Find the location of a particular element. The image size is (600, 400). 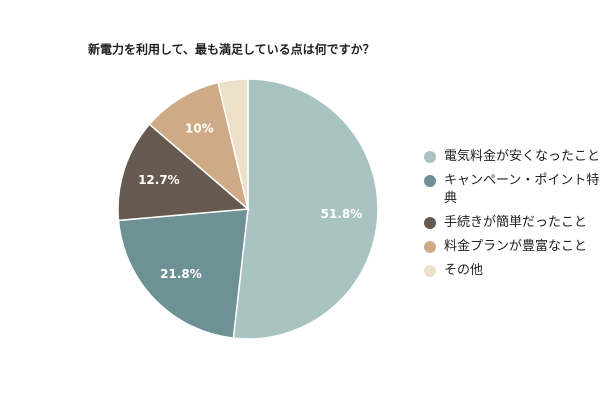

legend-label: キャンペーン・ポイント特典 is located at coordinates (522, 189).